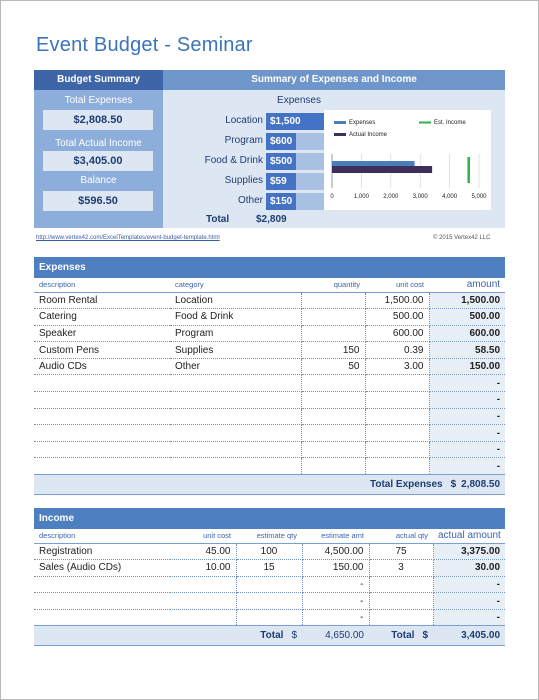 The image size is (539, 700). I want to click on expense-bar: $600, so click(281, 141).